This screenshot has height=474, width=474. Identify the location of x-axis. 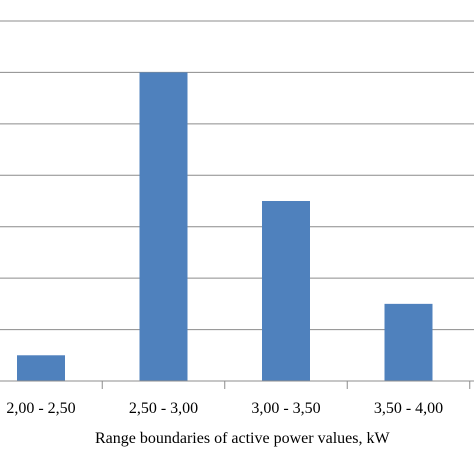
(237, 384).